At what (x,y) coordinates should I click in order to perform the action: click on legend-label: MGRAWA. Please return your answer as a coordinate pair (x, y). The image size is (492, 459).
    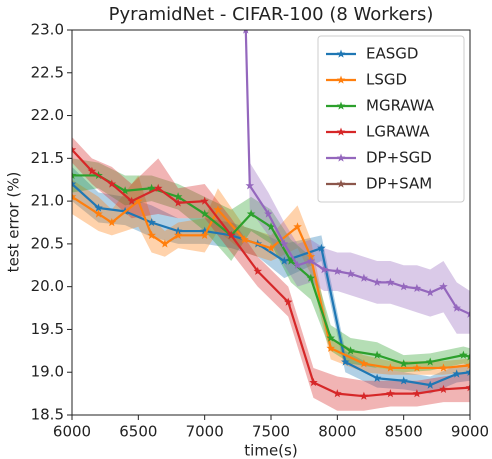
    Looking at the image, I should click on (400, 106).